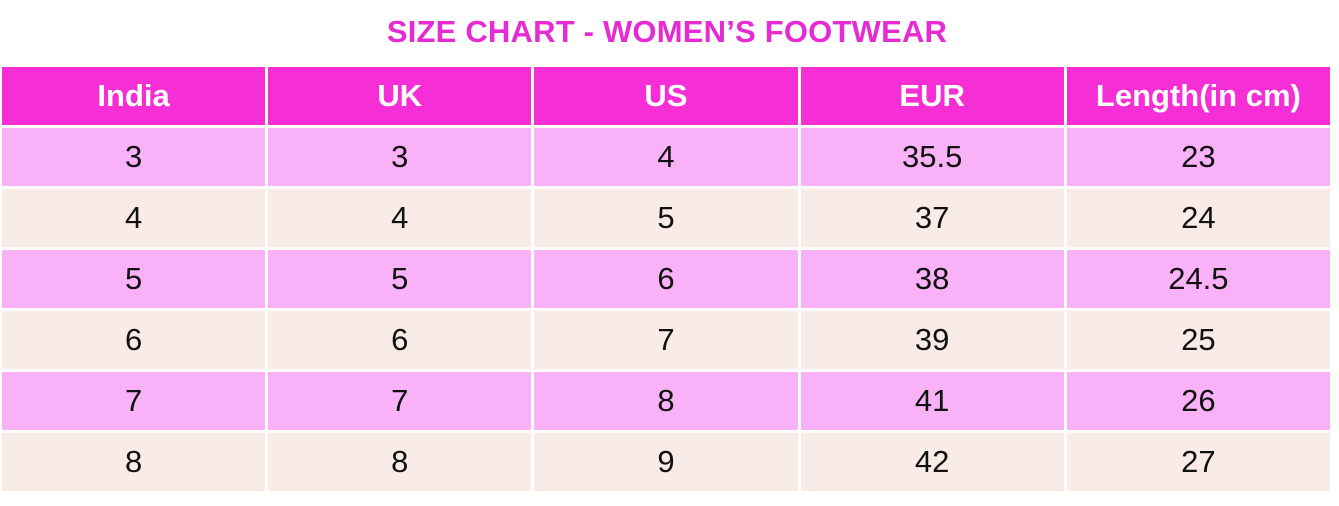  I want to click on cell-length: 24.5, so click(1198, 279).